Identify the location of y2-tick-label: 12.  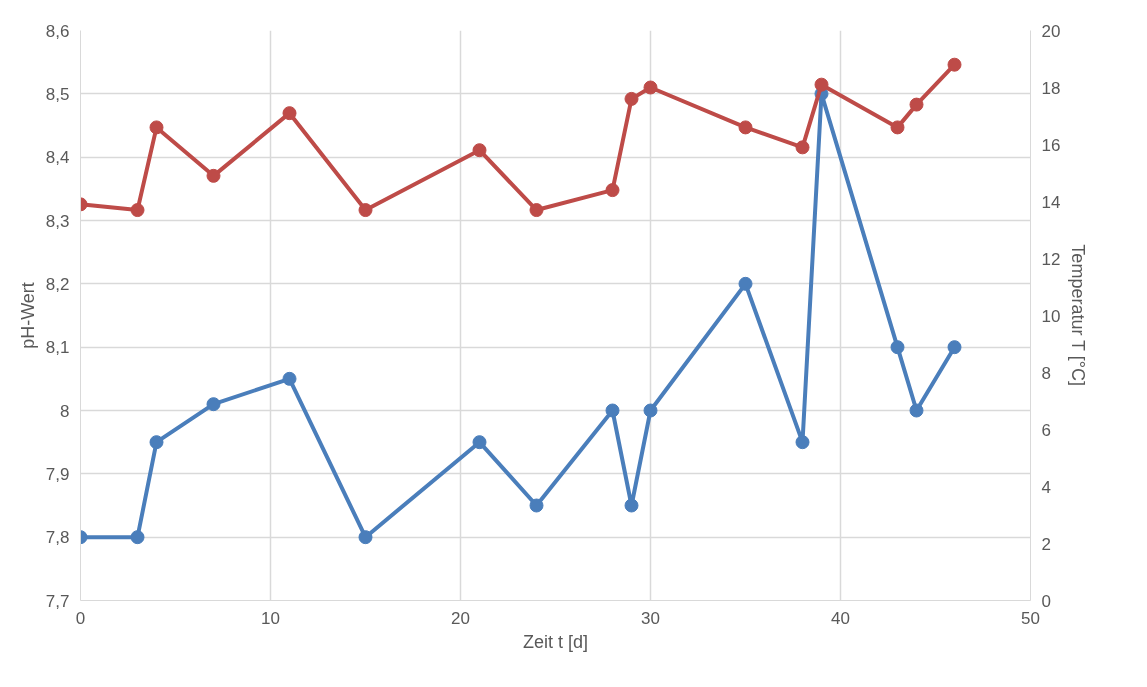
(1051, 259).